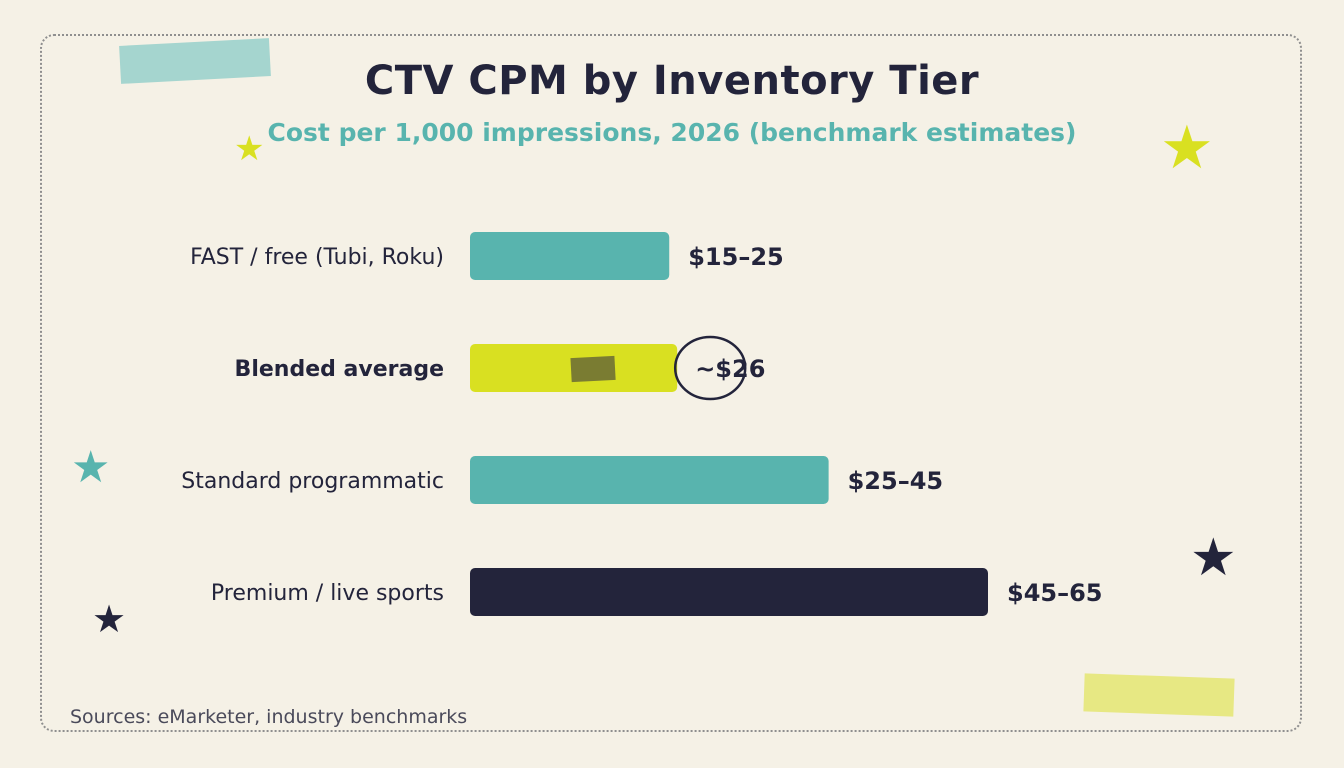 The width and height of the screenshot is (1344, 768). I want to click on category-label: Blended average, so click(339, 369).